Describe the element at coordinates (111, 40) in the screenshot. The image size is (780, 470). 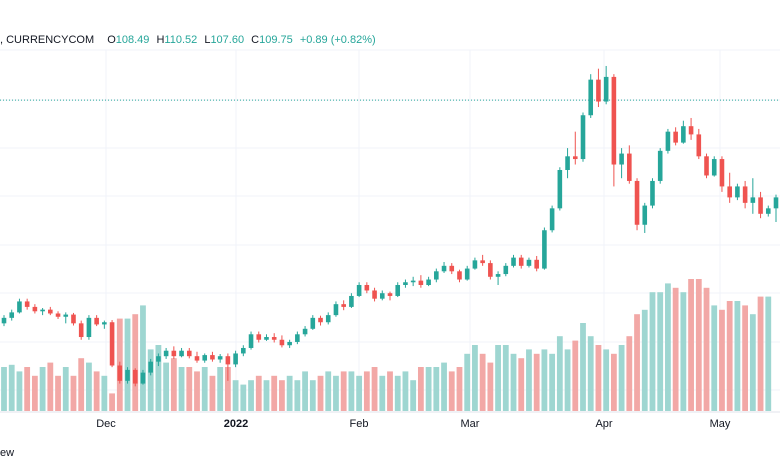
I see `open-label: O` at that location.